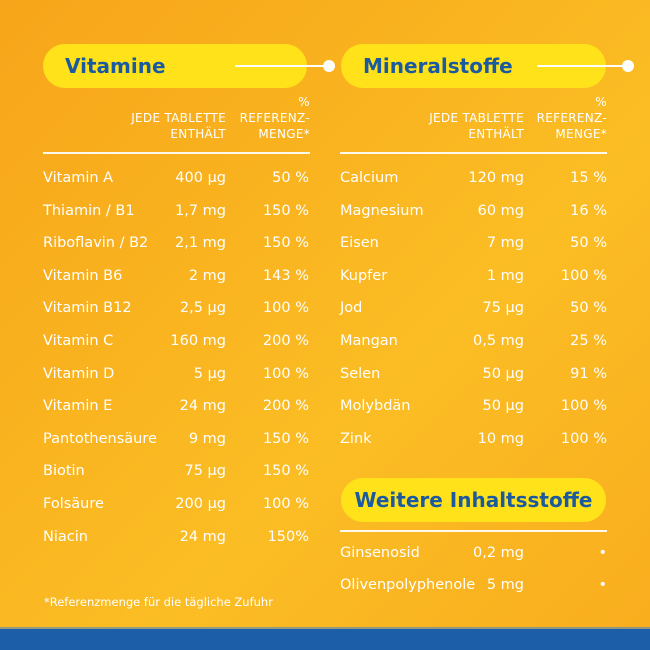  What do you see at coordinates (325, 639) in the screenshot?
I see `bottom-stripe` at bounding box center [325, 639].